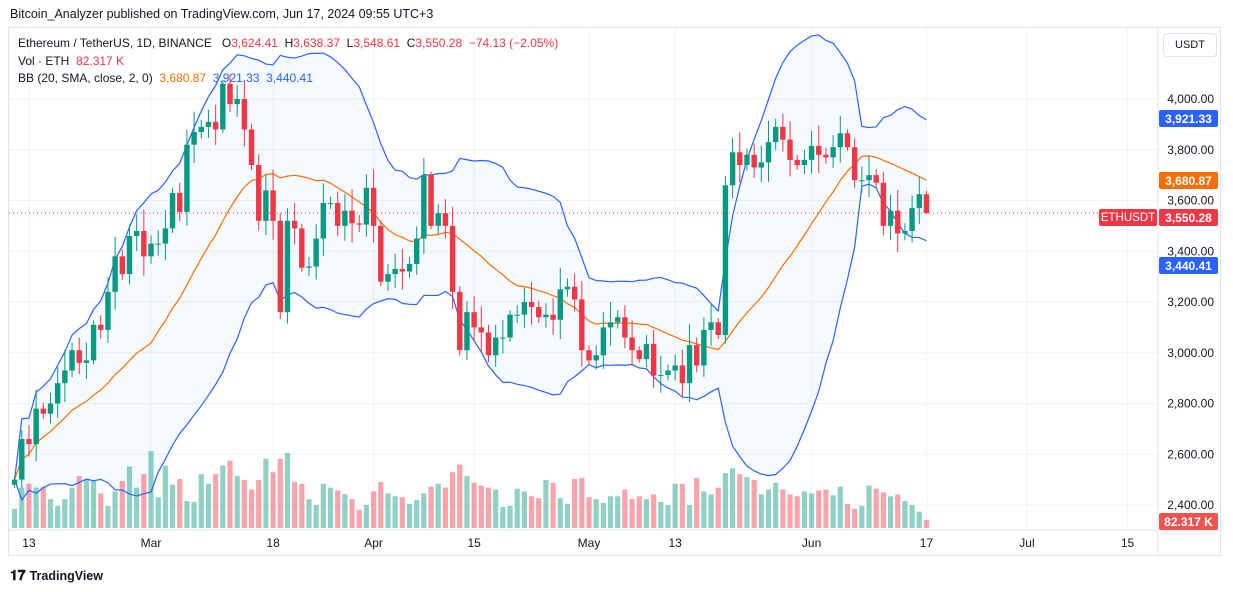 This screenshot has width=1233, height=592. What do you see at coordinates (44, 60) in the screenshot?
I see `volume-label: Vol · ETH` at bounding box center [44, 60].